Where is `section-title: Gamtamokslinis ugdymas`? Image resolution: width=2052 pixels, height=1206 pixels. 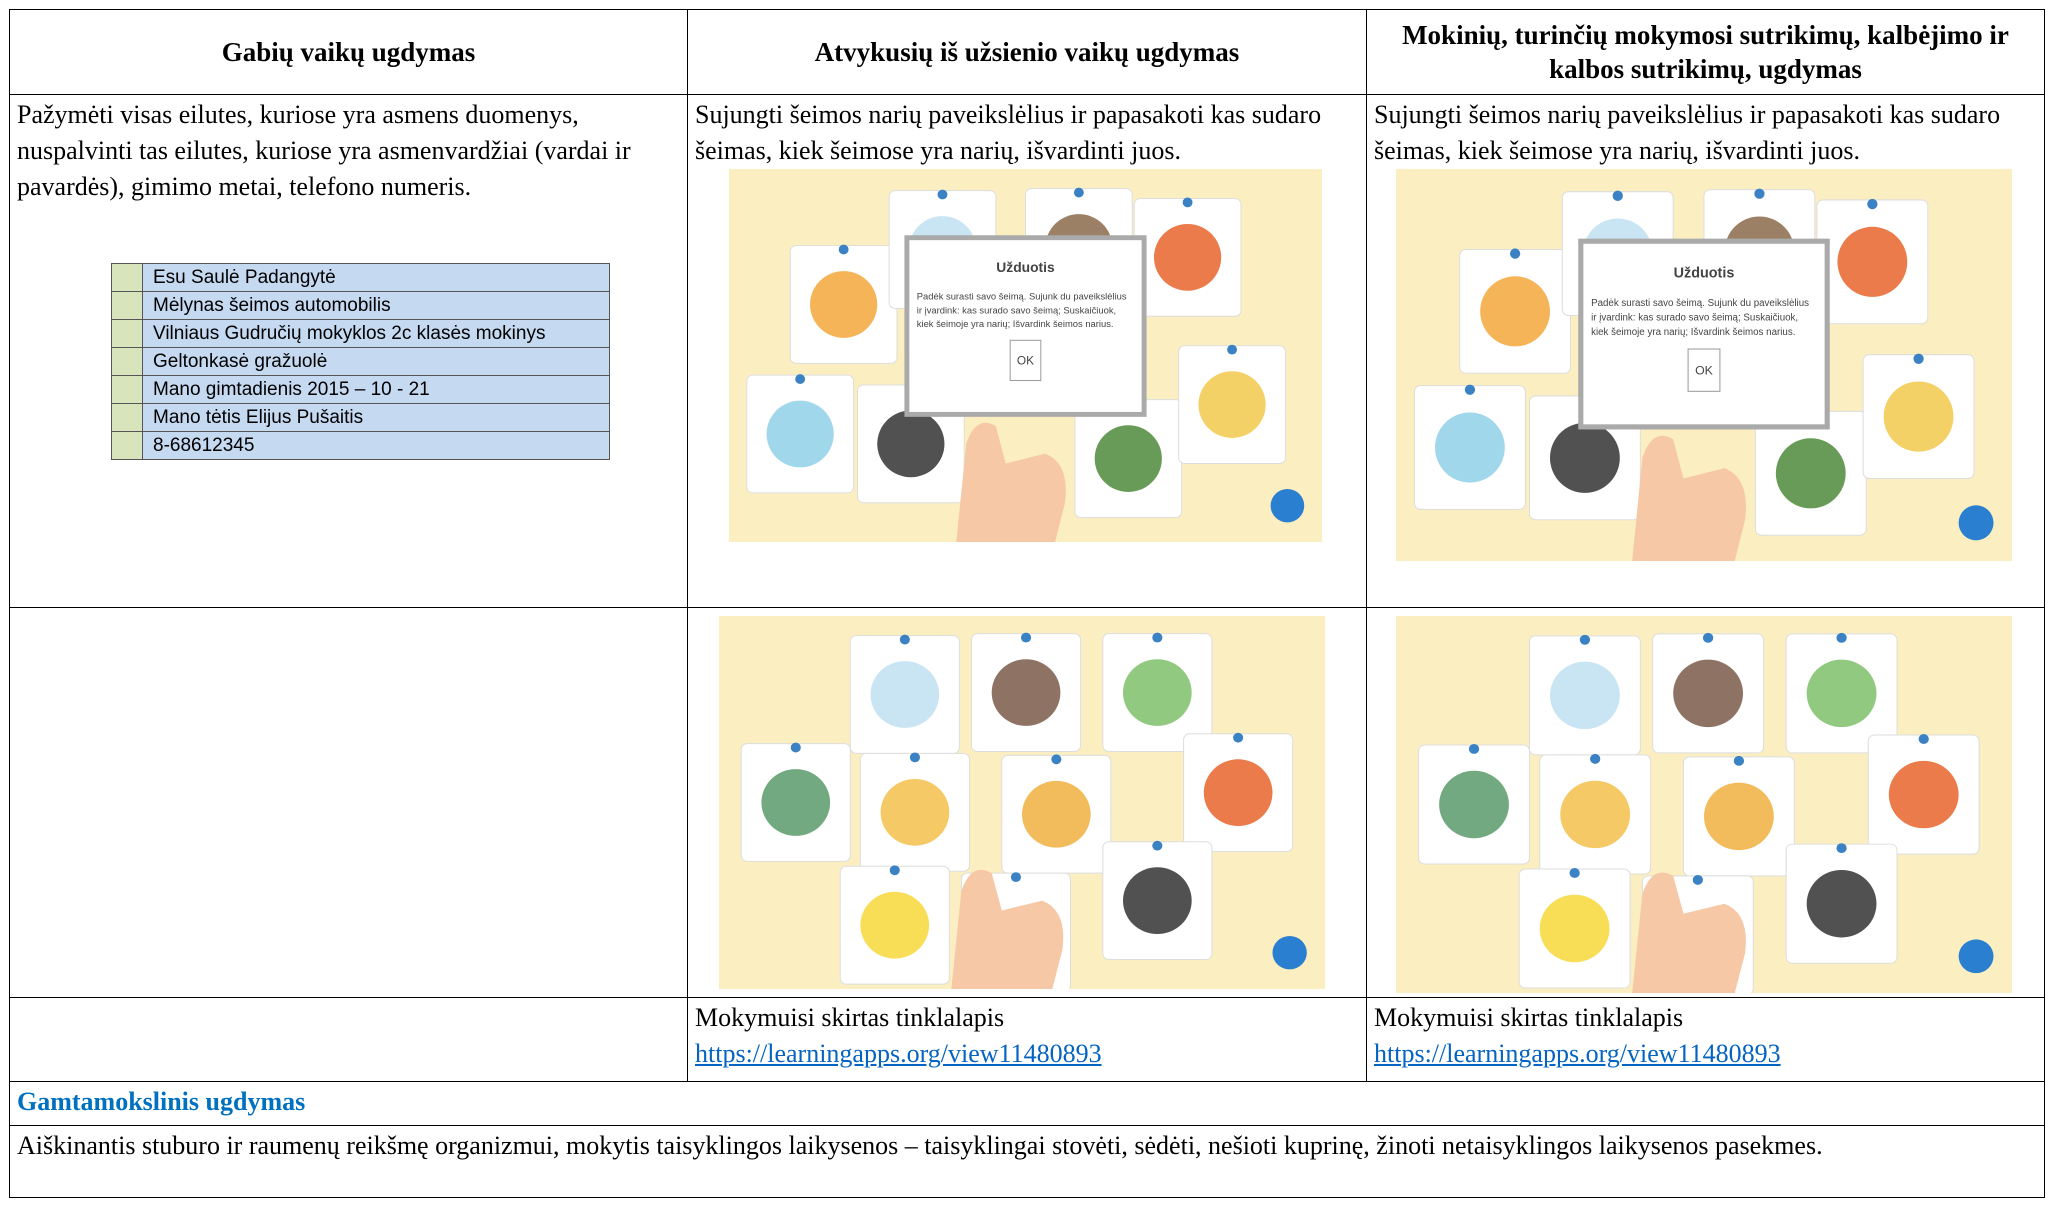
section-title: Gamtamokslinis ugdymas is located at coordinates (1027, 1103).